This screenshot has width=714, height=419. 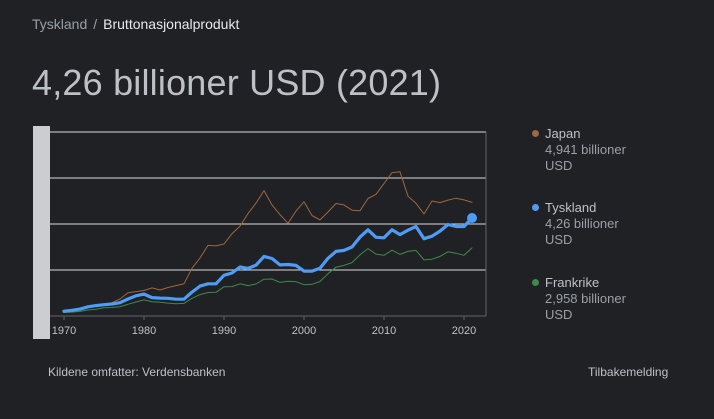 I want to click on y-axis-highlight-band, so click(x=41, y=232).